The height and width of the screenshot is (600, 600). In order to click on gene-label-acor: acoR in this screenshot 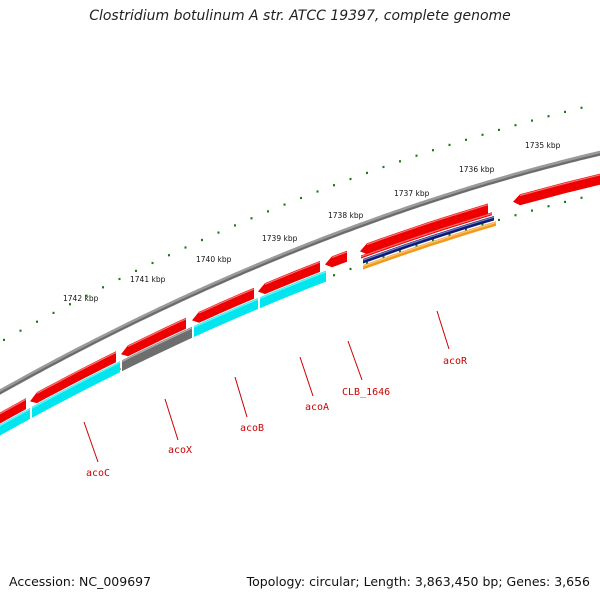, I will do `click(455, 361)`.